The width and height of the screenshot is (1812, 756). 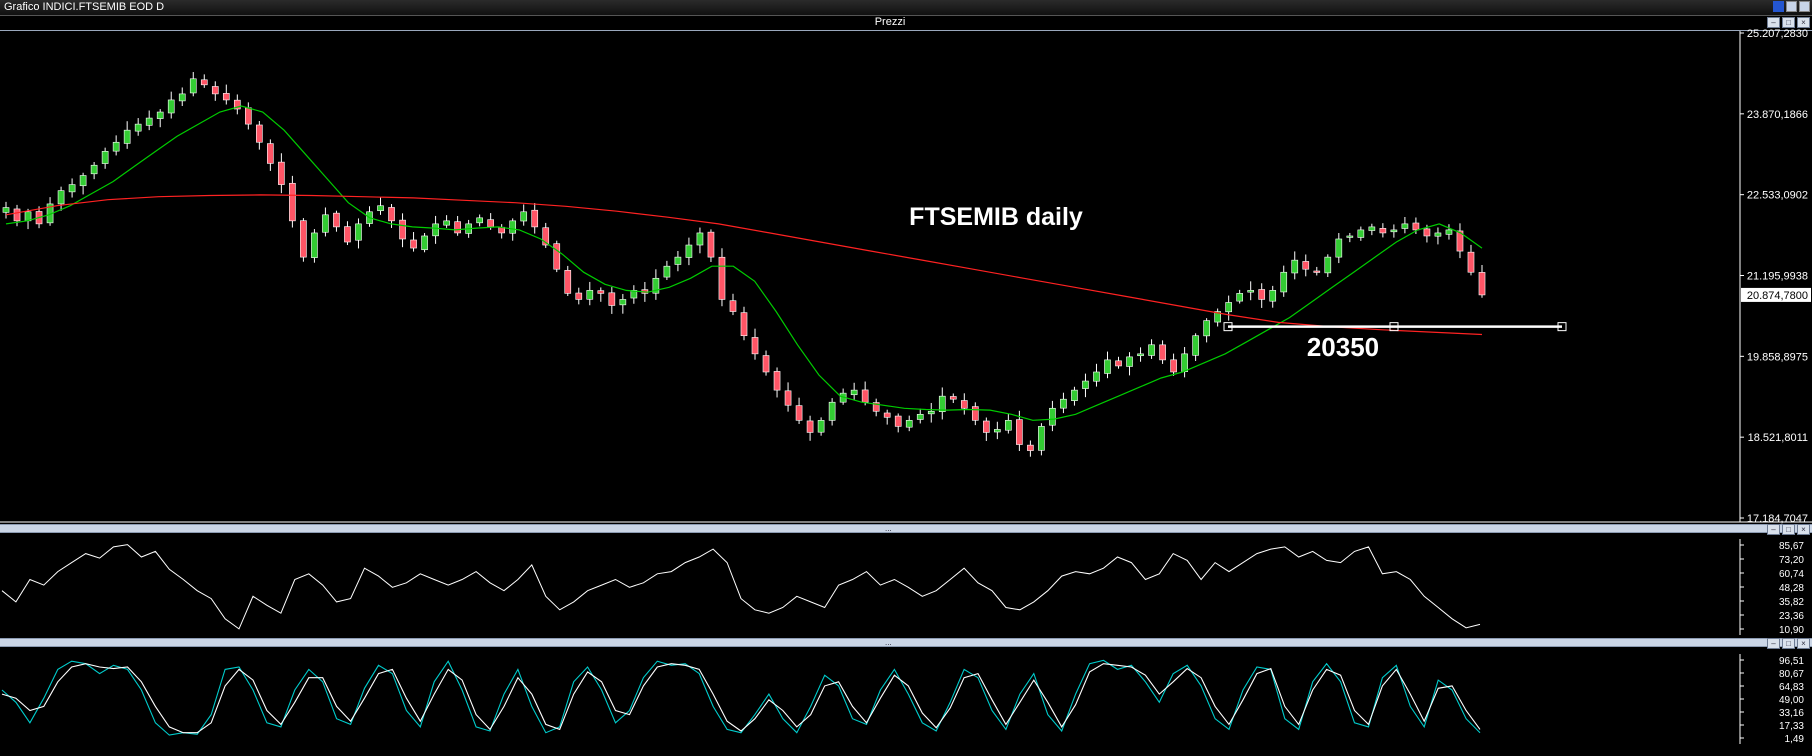 I want to click on osc1-tick-label: 85,67, so click(x=1791, y=546).